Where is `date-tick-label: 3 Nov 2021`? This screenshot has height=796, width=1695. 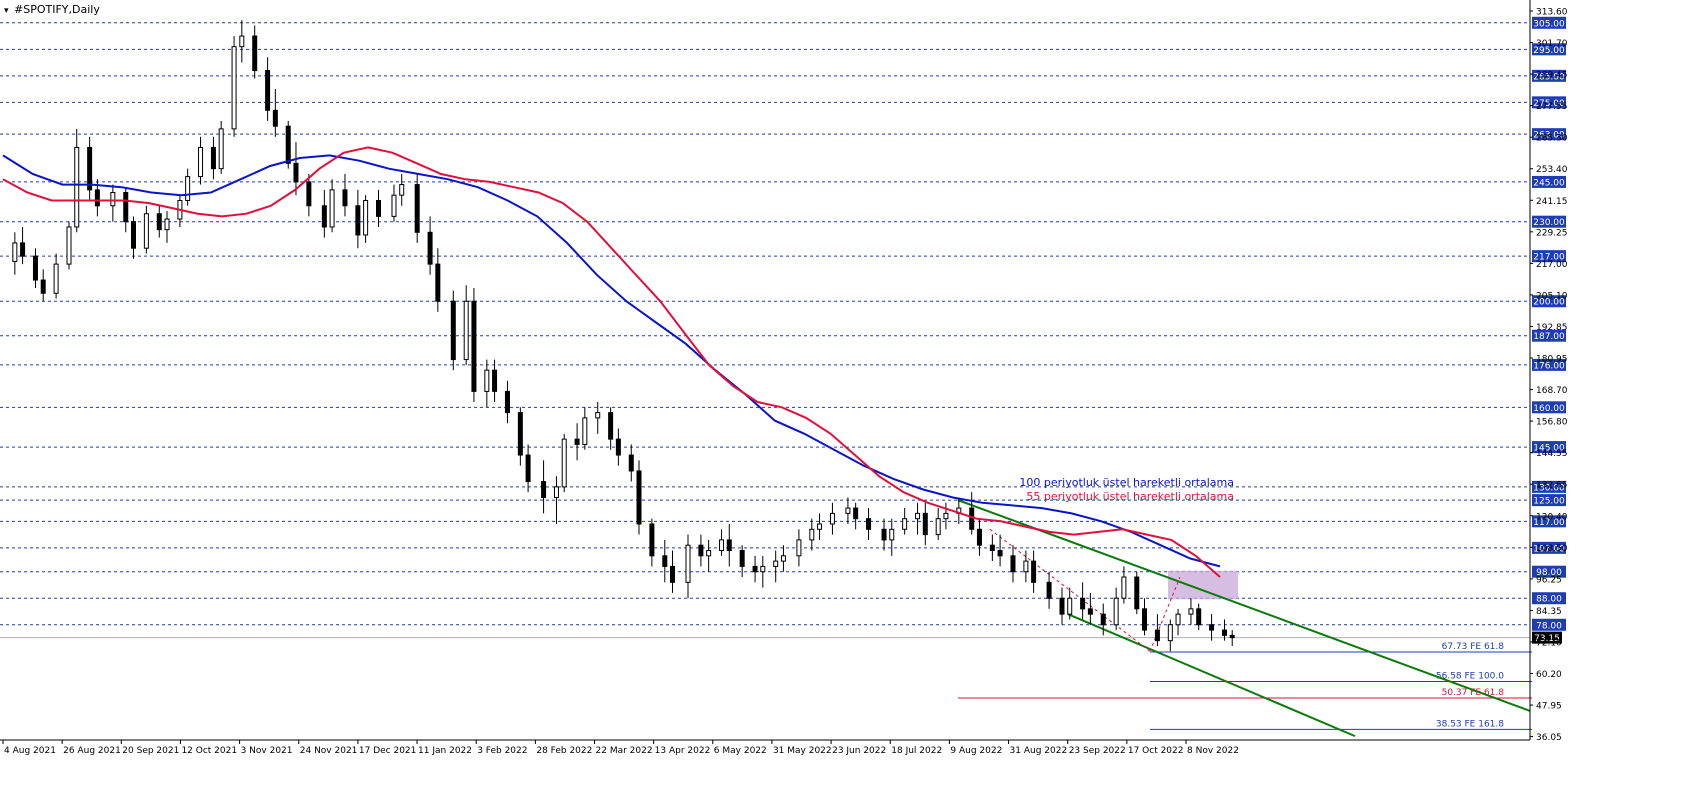 date-tick-label: 3 Nov 2021 is located at coordinates (267, 751).